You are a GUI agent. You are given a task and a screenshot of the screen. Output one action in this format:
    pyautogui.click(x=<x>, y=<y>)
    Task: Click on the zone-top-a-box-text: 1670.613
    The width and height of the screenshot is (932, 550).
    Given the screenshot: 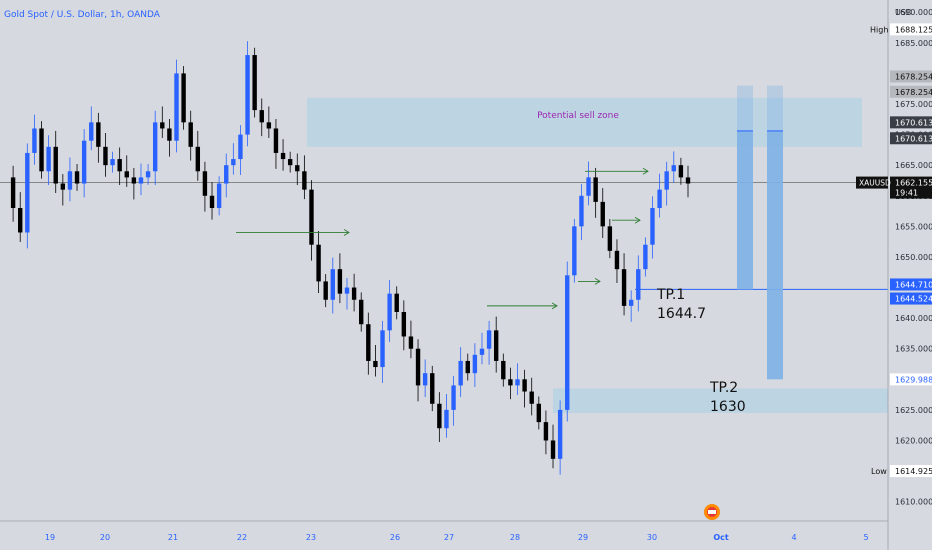 What is the action you would take?
    pyautogui.click(x=913, y=122)
    